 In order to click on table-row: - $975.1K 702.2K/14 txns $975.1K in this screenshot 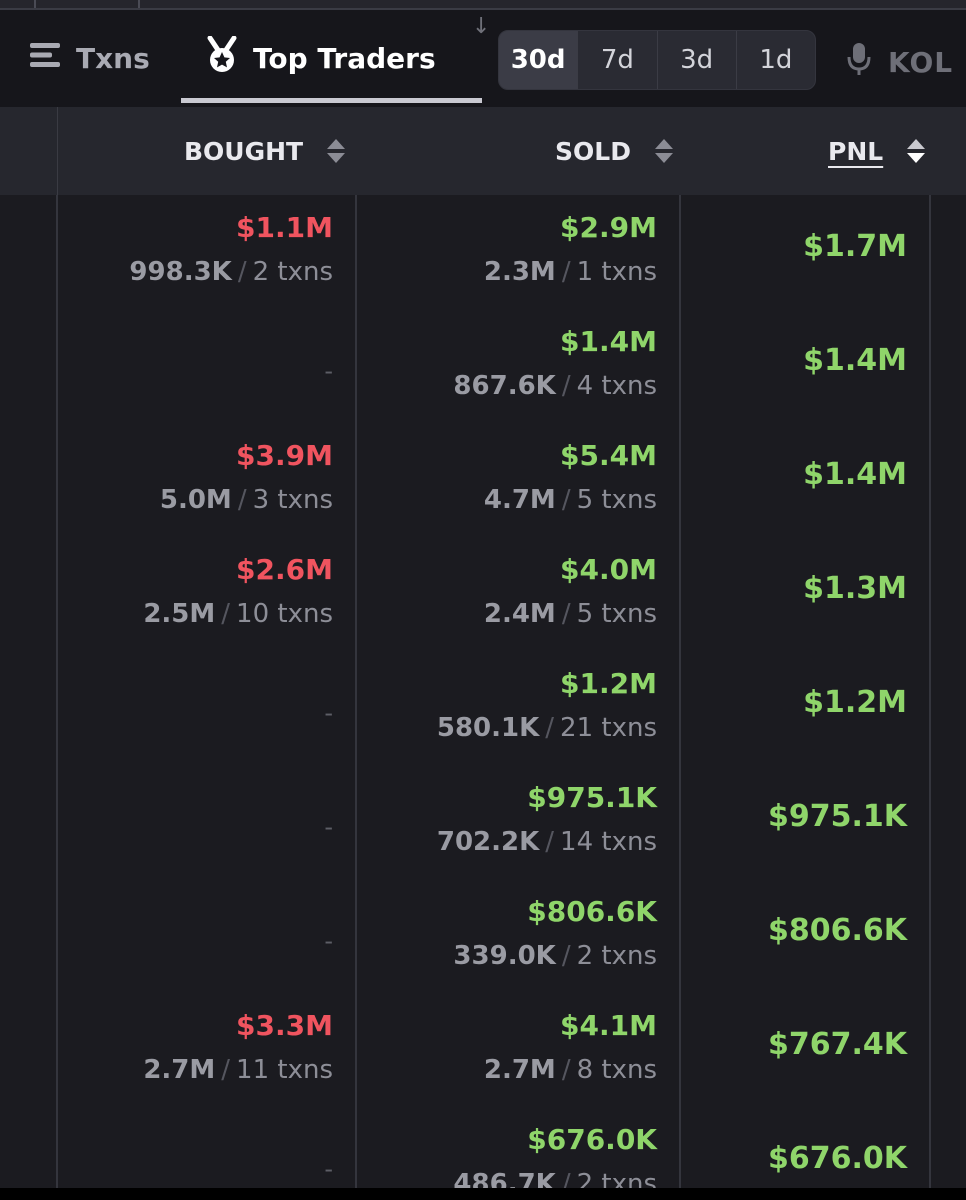, I will do `click(483, 823)`.